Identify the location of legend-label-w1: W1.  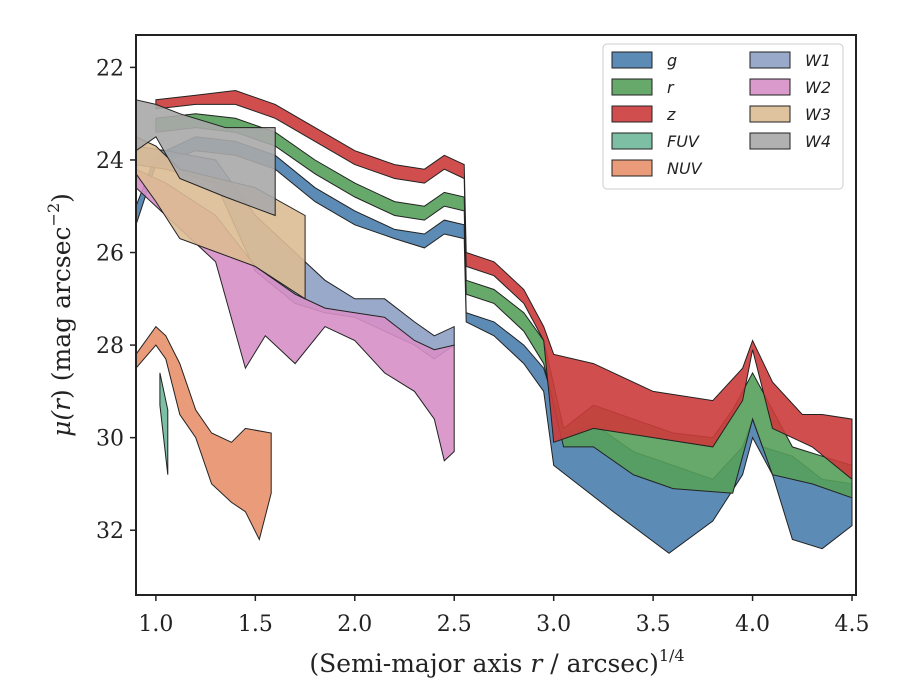
(818, 60).